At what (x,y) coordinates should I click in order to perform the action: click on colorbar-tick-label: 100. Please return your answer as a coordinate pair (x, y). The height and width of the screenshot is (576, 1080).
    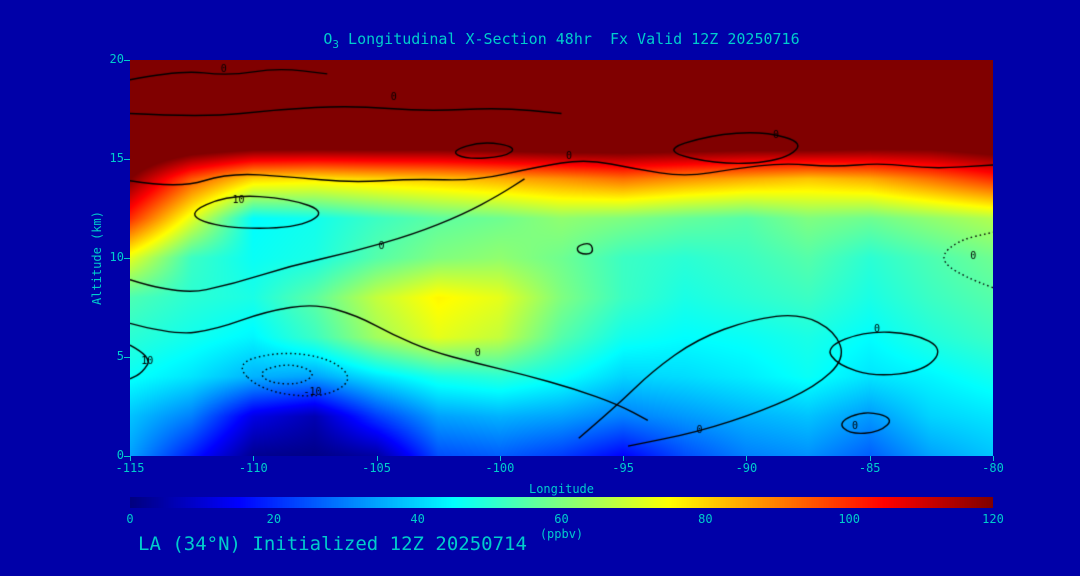
    Looking at the image, I should click on (849, 519).